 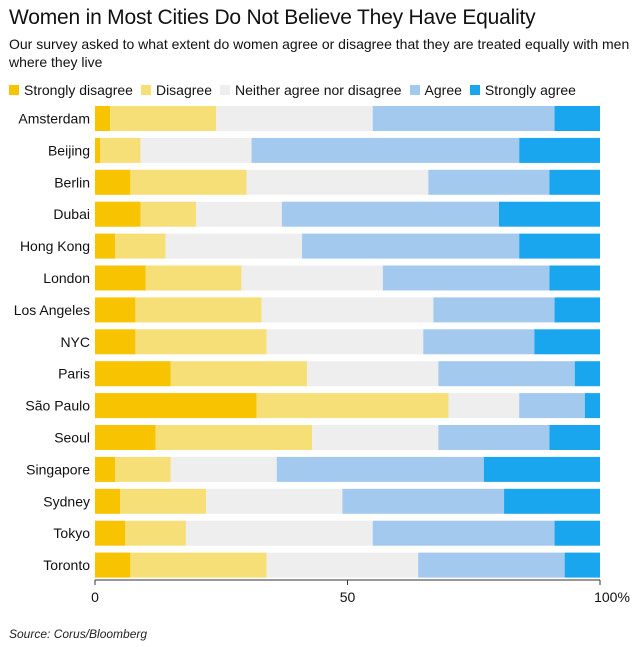 What do you see at coordinates (373, 374) in the screenshot?
I see `bar-segment-paris-neither-agree-nor-disagree` at bounding box center [373, 374].